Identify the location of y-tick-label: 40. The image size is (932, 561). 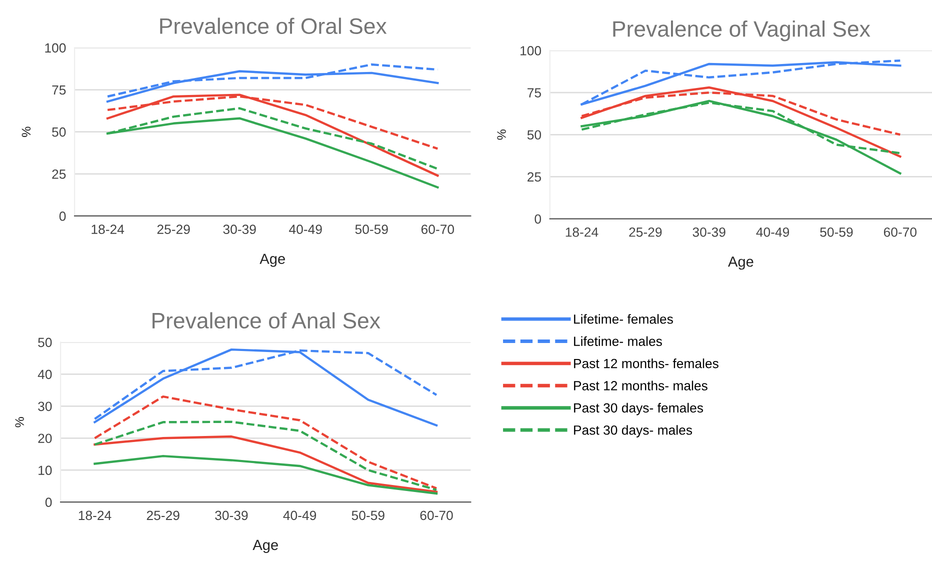
(45, 375).